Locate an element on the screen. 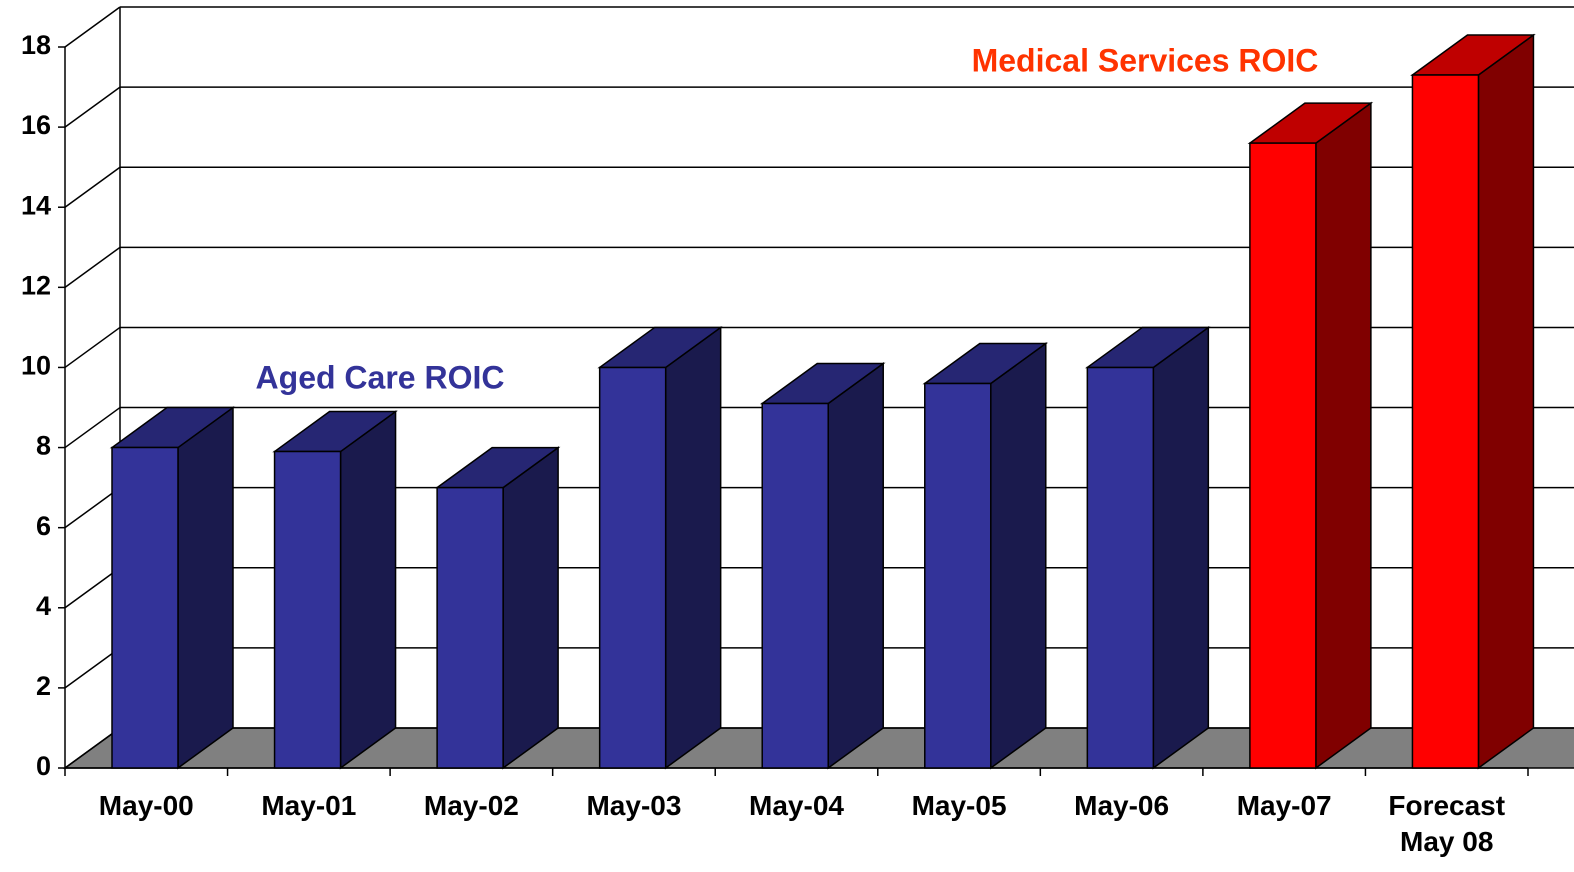 The width and height of the screenshot is (1574, 872). y-tick-label: 8 is located at coordinates (43, 446).